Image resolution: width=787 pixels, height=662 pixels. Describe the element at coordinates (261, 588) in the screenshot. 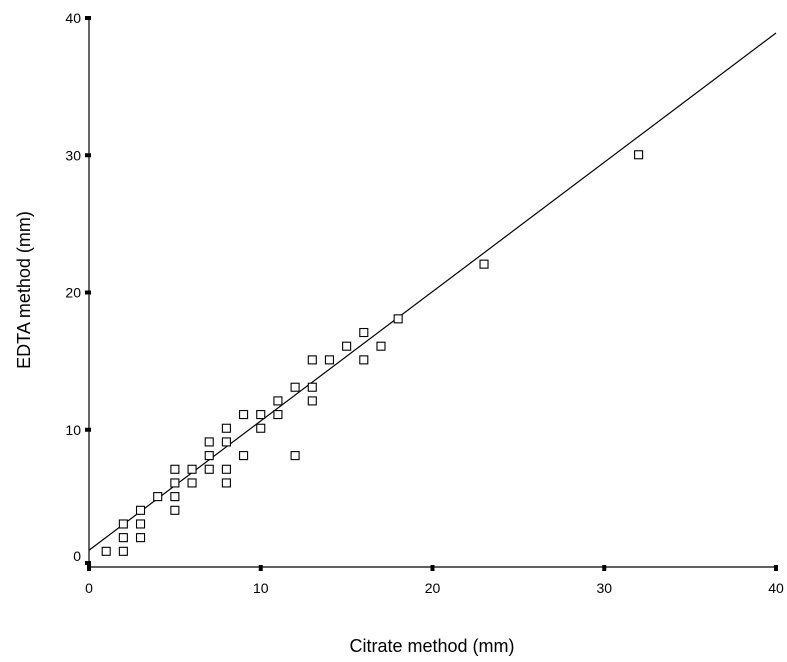

I see `x-tick-label-10: 10` at that location.